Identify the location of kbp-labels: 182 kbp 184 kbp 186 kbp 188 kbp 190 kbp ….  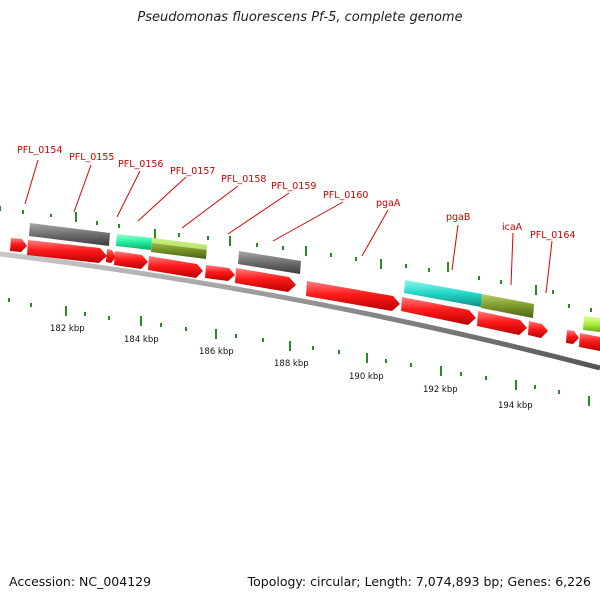
(291, 367).